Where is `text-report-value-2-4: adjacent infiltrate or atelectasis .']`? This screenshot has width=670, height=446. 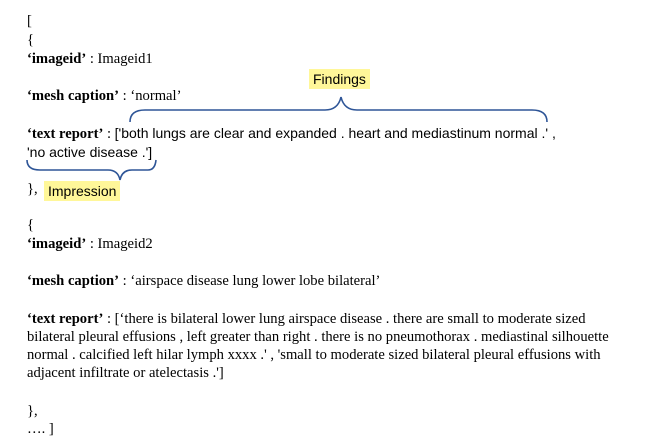 text-report-value-2-4: adjacent infiltrate or atelectasis .'] is located at coordinates (125, 373).